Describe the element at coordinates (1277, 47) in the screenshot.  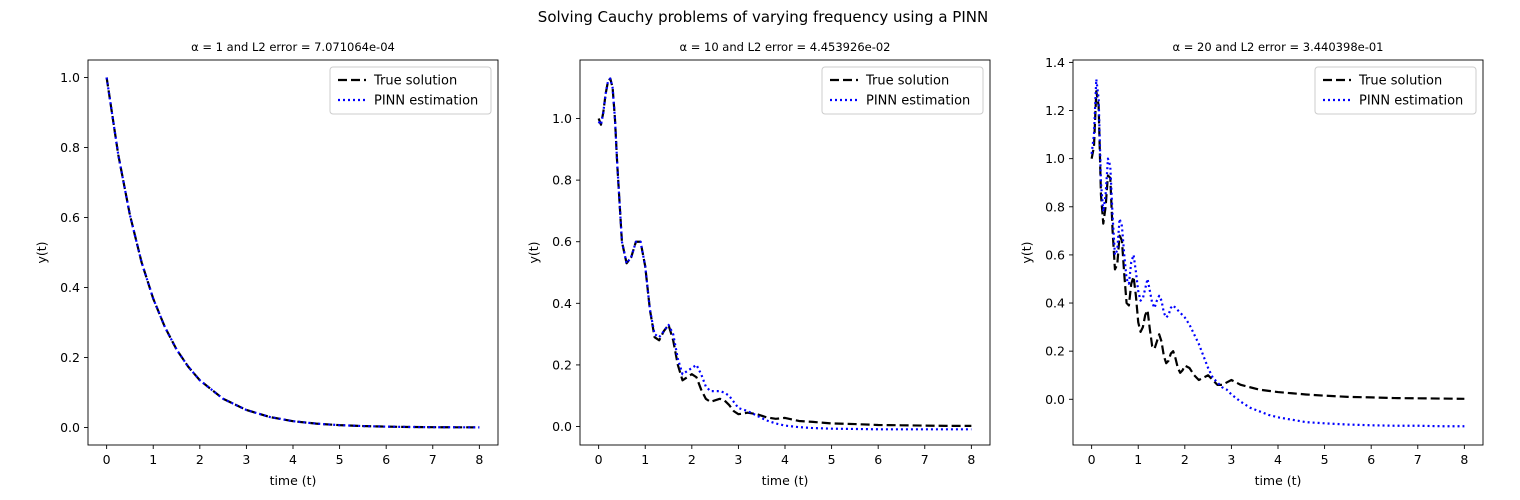
I see `panel-title: α = 20 and L2 error = 3.440398e-01` at that location.